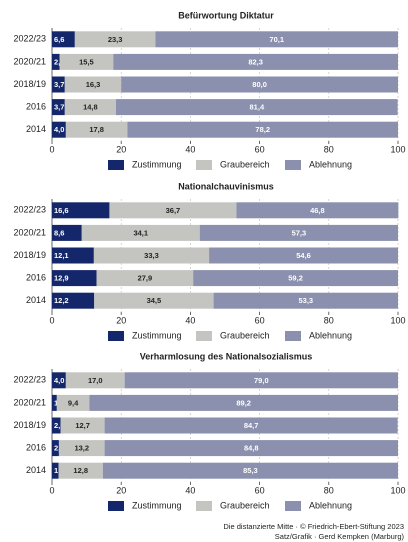 This screenshot has height=542, width=408. I want to click on legend-label: Graubereich, so click(245, 164).